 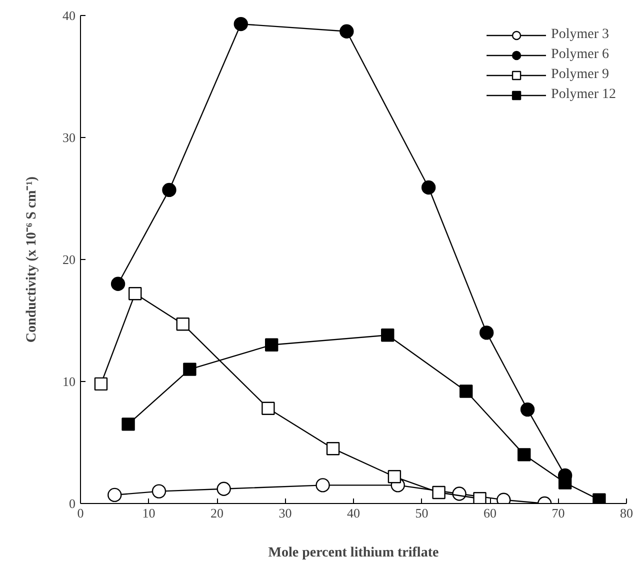 What do you see at coordinates (32, 259) in the screenshot?
I see `y-axis-title: Conductivity (x 10⁻⁶ S cm⁻¹)` at bounding box center [32, 259].